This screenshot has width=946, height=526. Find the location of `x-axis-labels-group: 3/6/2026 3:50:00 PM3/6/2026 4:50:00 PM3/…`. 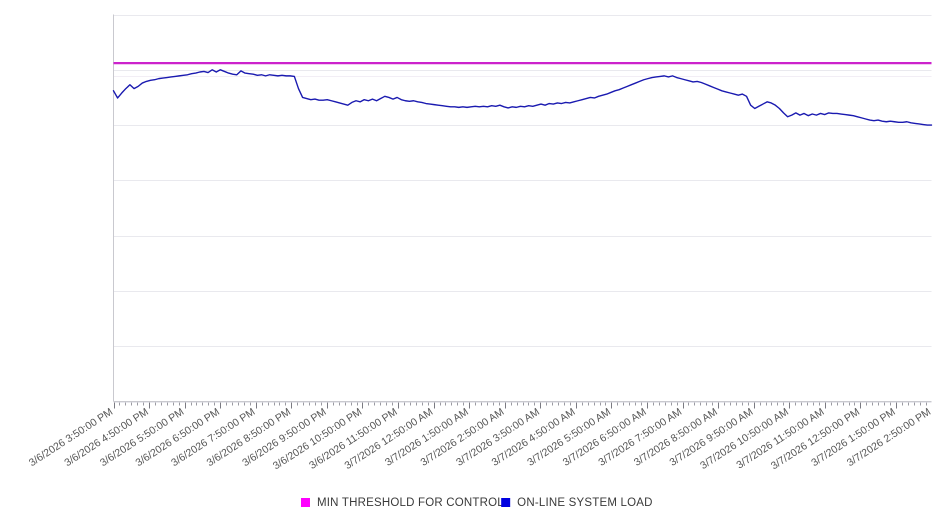

x-axis-labels-group: 3/6/2026 3:50:00 PM3/6/2026 4:50:00 PM3/… is located at coordinates (480, 439).